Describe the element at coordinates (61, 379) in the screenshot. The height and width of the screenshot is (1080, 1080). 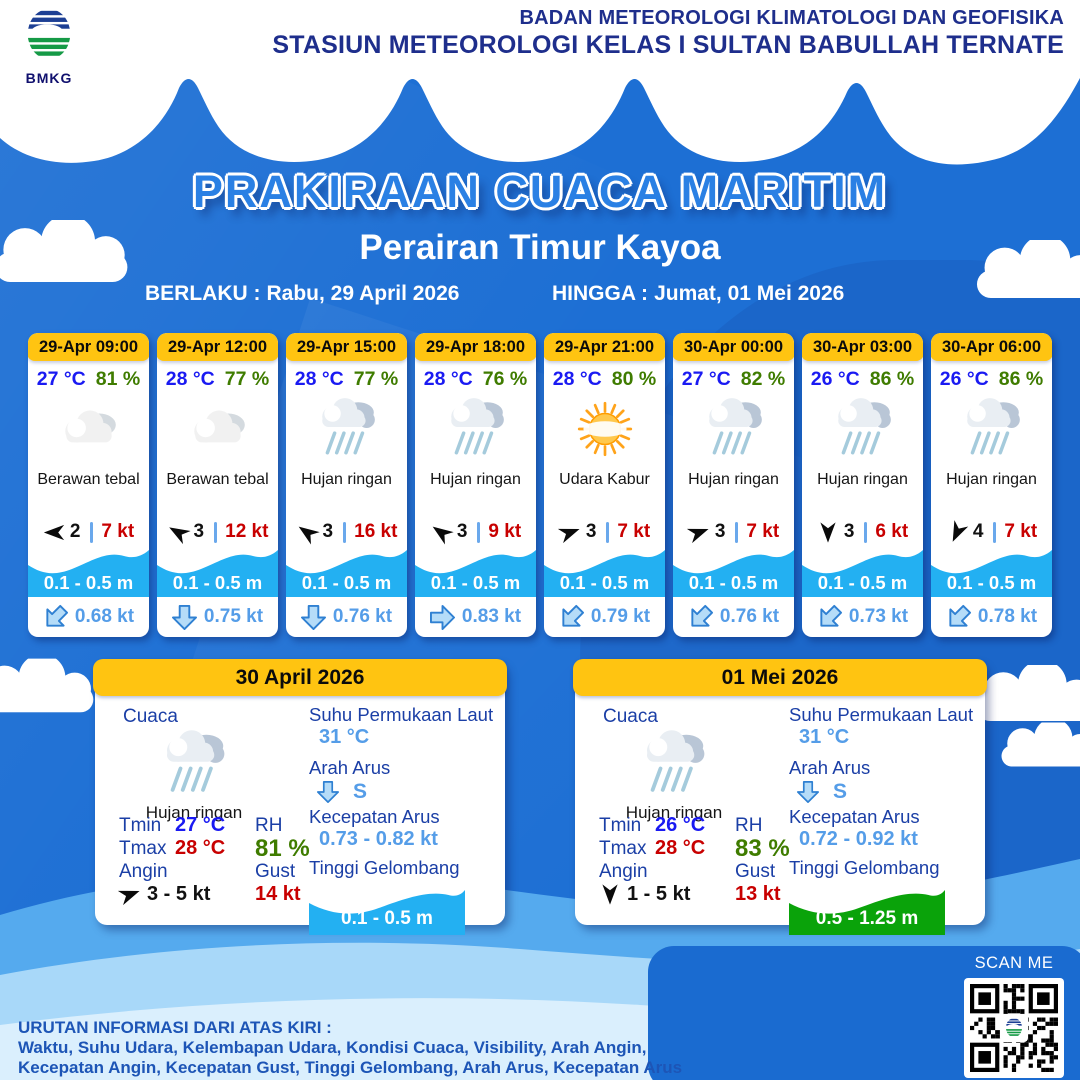
I see `air-temperature: 27 °C` at that location.